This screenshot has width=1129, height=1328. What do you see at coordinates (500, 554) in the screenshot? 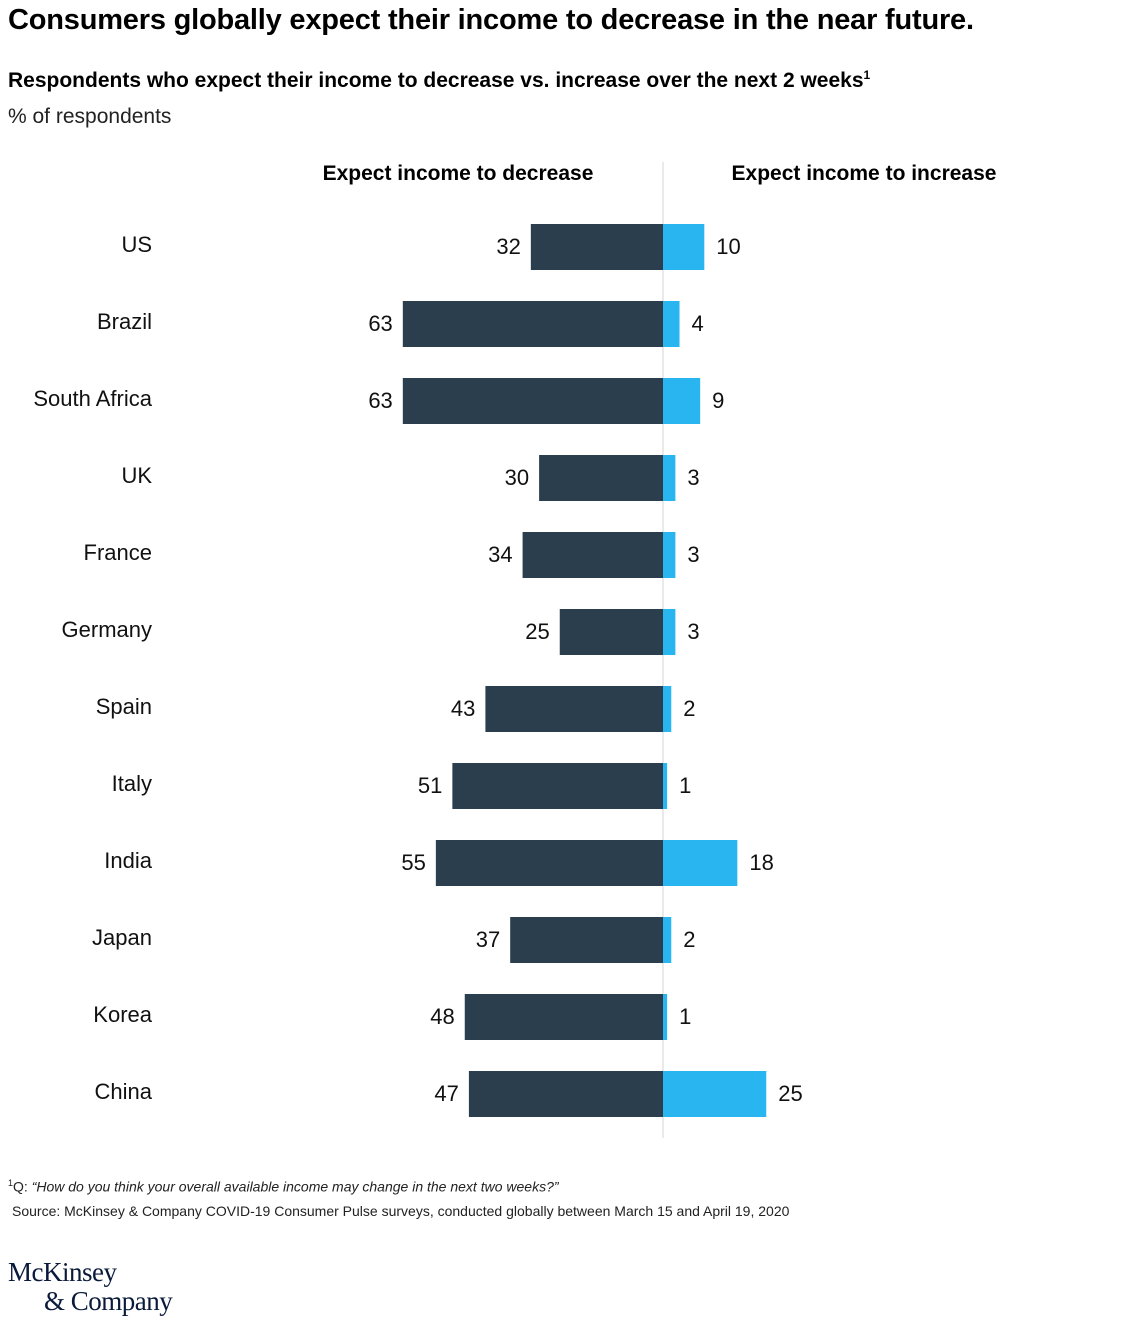
I see `value-label-decrease-france: 34` at bounding box center [500, 554].